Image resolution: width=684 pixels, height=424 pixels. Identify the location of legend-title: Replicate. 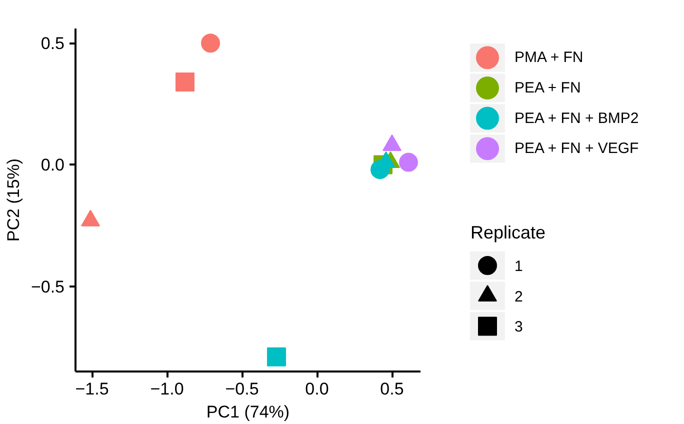
(508, 232).